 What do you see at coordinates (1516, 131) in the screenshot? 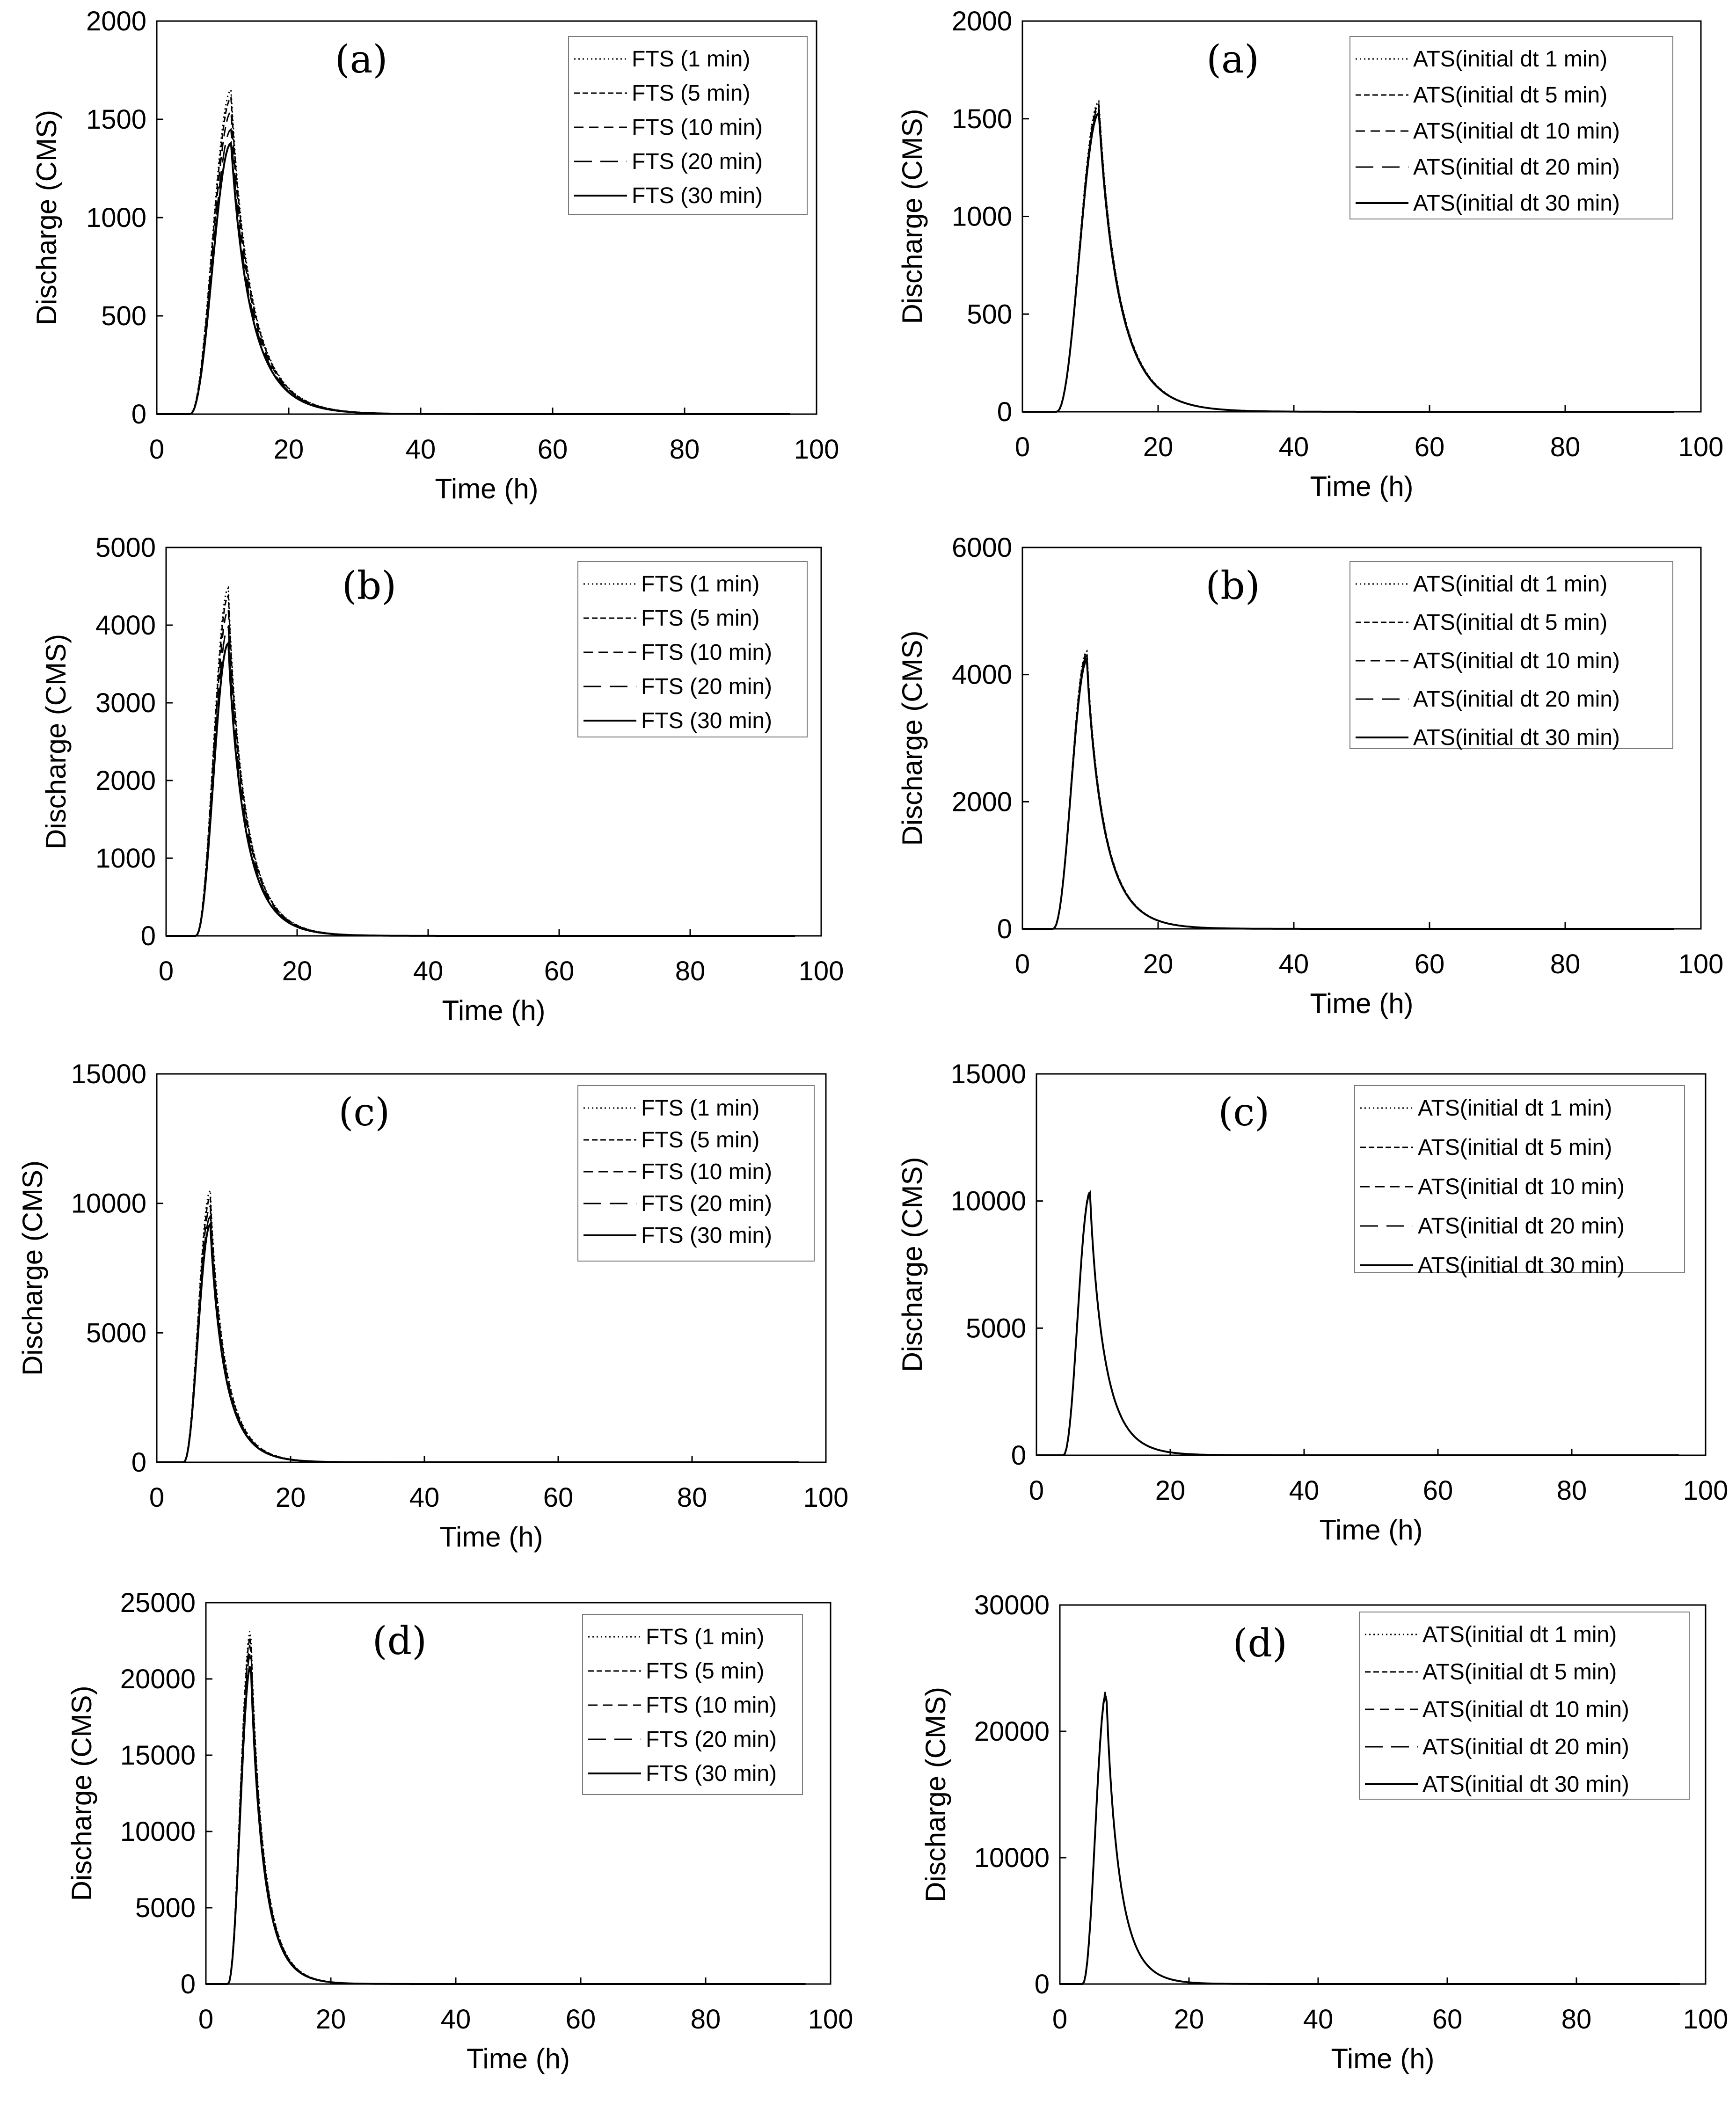
I see `legend-entry: ATS(initial dt 10 min)` at bounding box center [1516, 131].